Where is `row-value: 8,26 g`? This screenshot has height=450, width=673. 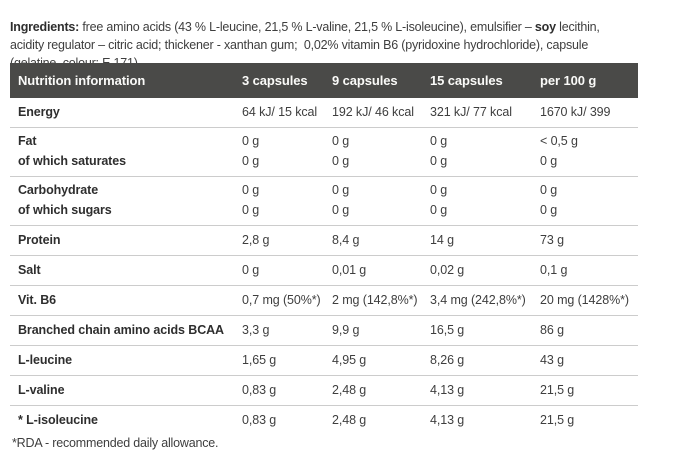 row-value: 8,26 g is located at coordinates (483, 360).